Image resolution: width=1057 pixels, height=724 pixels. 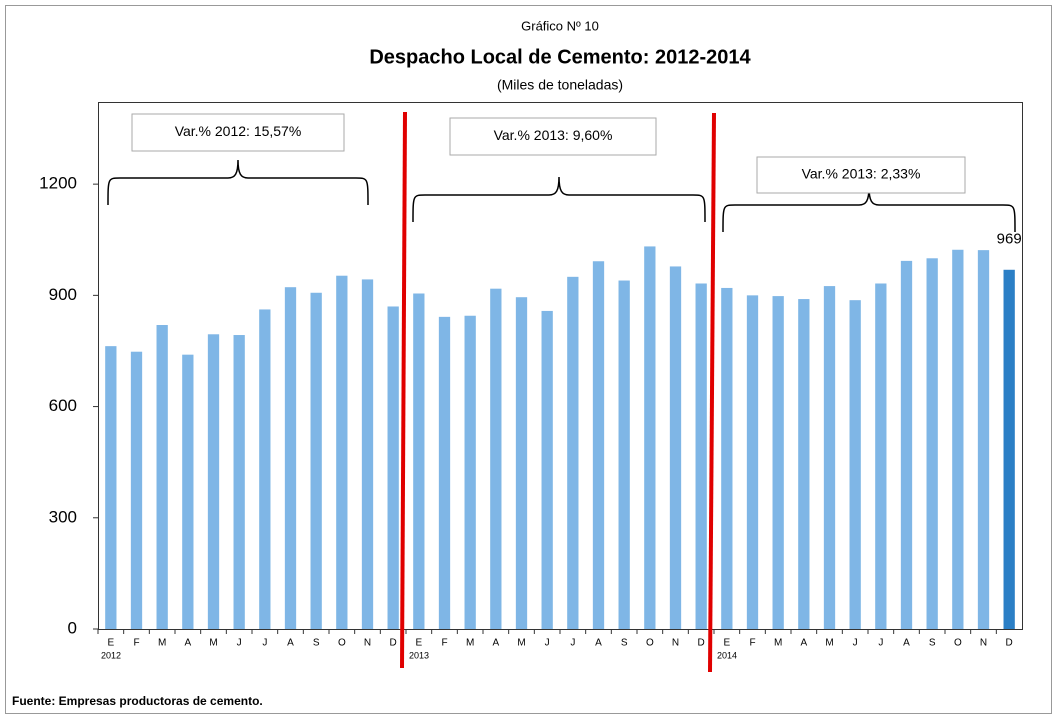 I want to click on year-label: 2012, so click(x=111, y=655).